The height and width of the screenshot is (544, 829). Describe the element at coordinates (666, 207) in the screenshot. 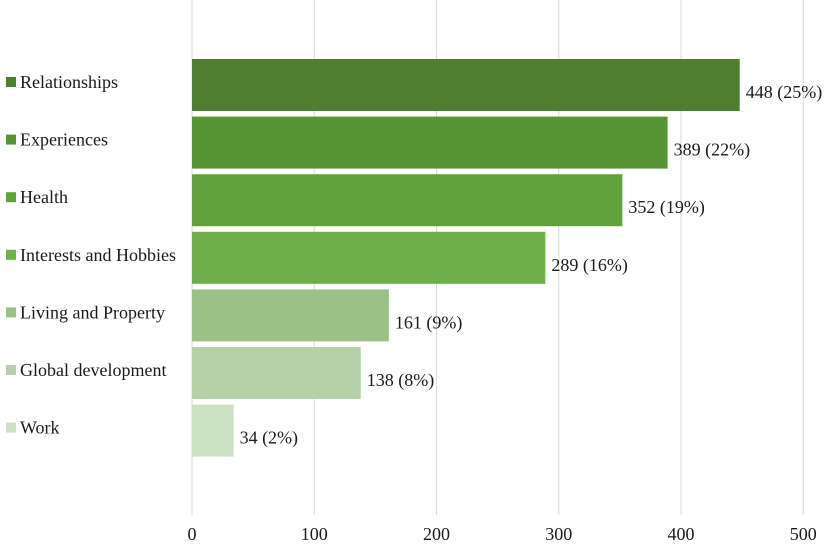

I see `data-label: 352 (19%)` at that location.